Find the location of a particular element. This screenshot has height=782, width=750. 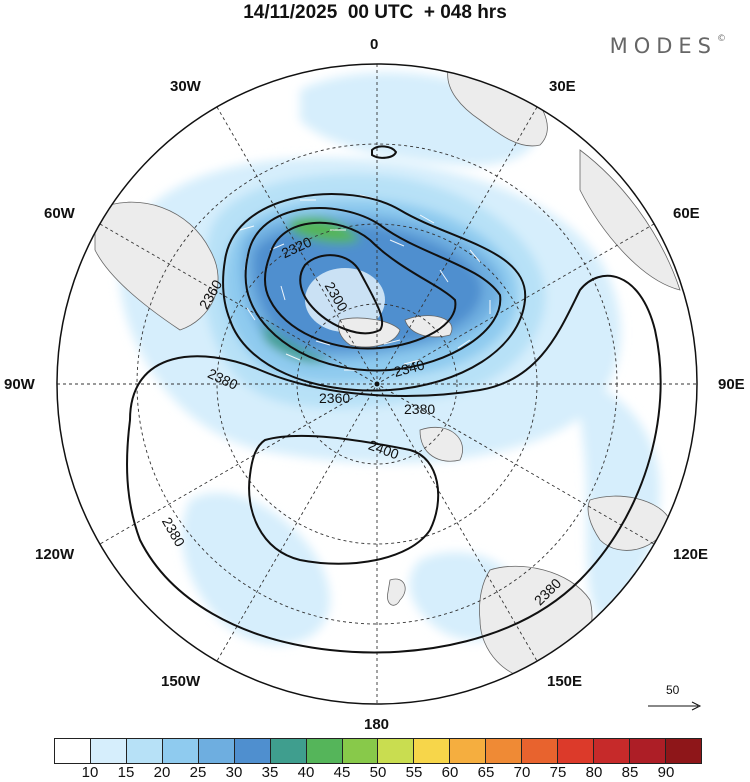

colorbar-tick-label: 85 is located at coordinates (630, 772).